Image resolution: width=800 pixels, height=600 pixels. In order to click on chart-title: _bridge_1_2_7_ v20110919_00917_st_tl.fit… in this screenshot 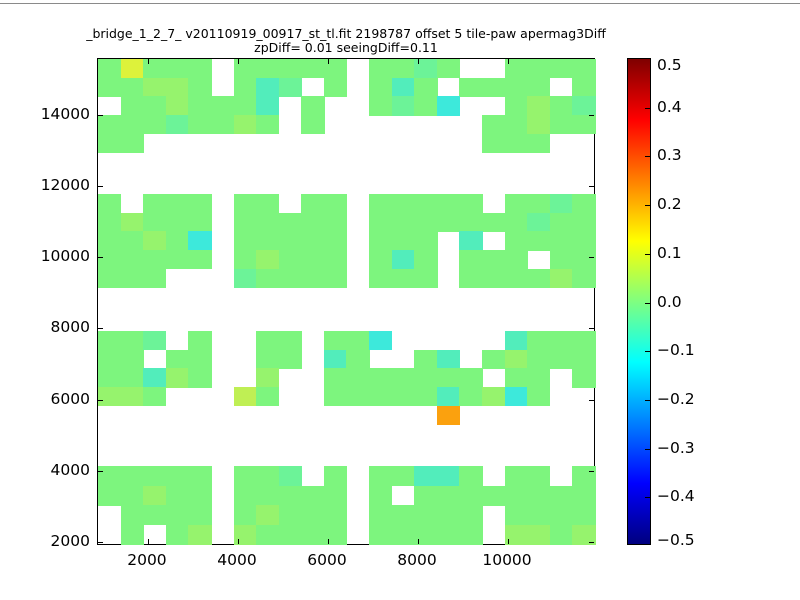, I will do `click(346, 33)`.